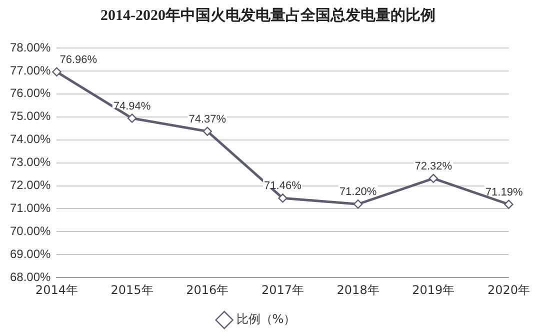  What do you see at coordinates (433, 289) in the screenshot?
I see `x-tick-label: 2019年` at bounding box center [433, 289].